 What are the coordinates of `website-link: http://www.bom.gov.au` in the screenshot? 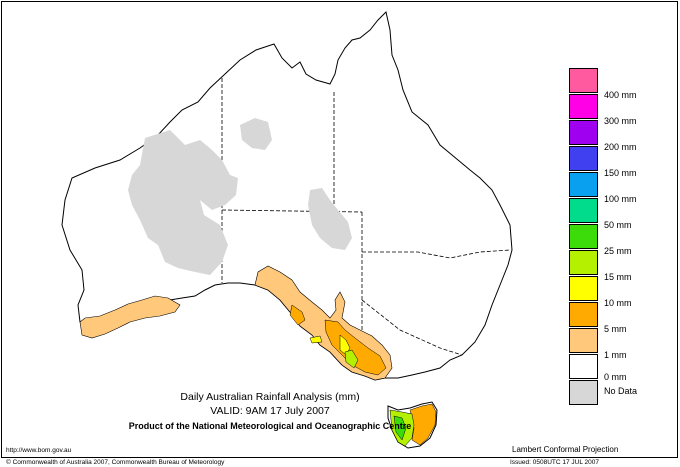 It's located at (39, 450).